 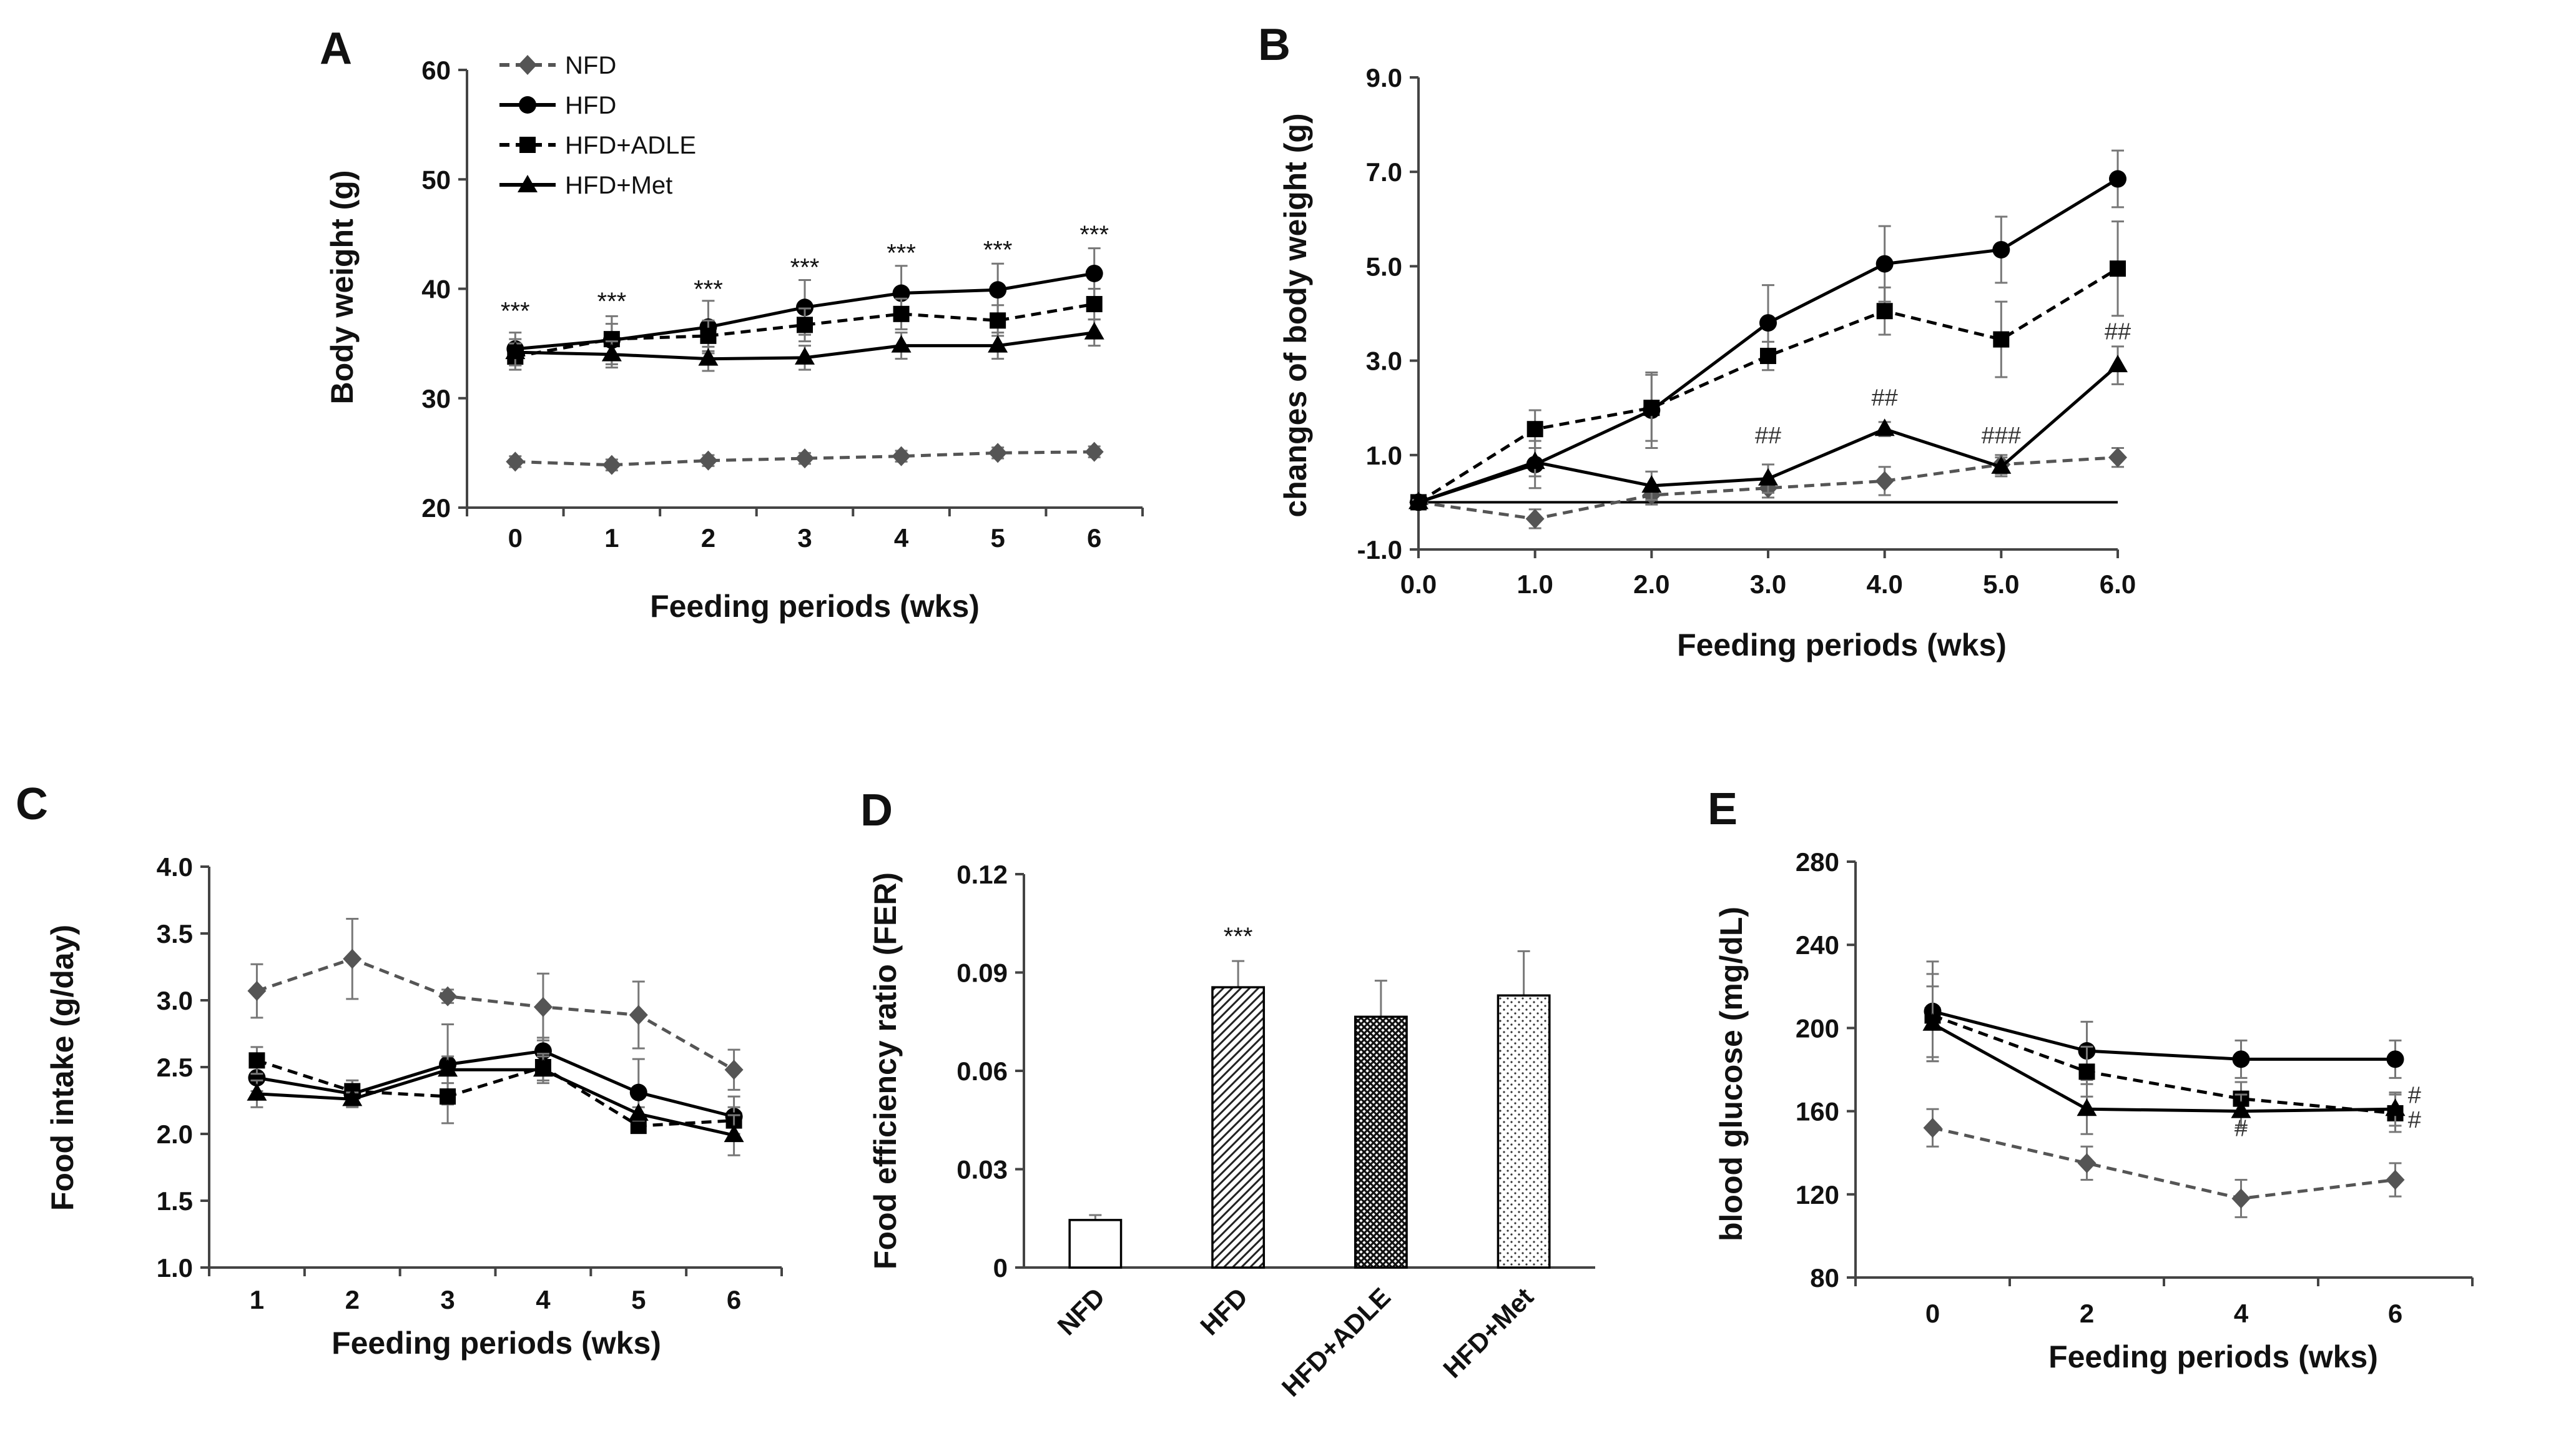 I want to click on chart-c-series-nfd, so click(x=495, y=1004).